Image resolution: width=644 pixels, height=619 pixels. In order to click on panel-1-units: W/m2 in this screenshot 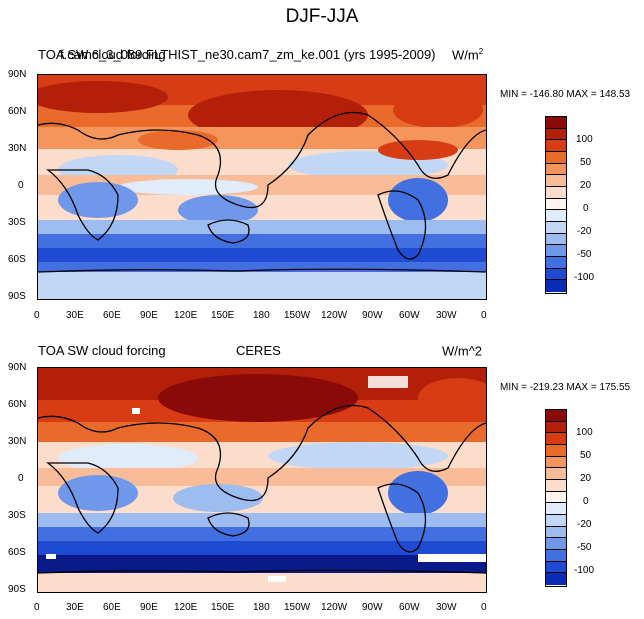, I will do `click(468, 55)`.